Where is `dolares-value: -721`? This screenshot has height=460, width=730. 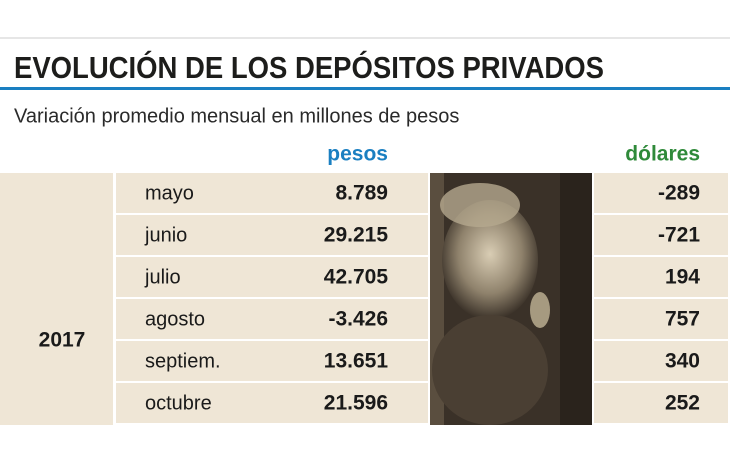 dolares-value: -721 is located at coordinates (679, 235).